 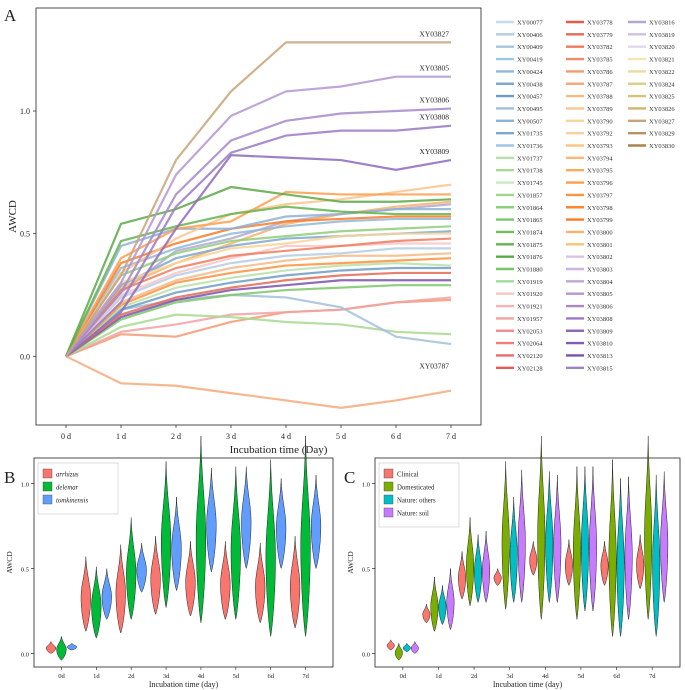 What do you see at coordinates (600, 60) in the screenshot?
I see `legend-label: XY03785` at bounding box center [600, 60].